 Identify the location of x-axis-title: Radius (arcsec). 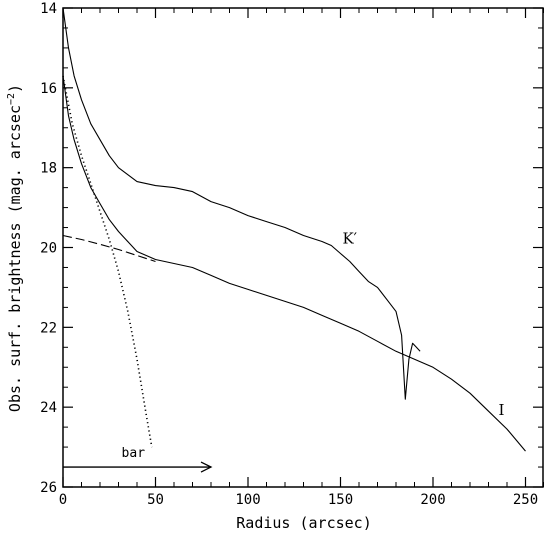
(303, 523).